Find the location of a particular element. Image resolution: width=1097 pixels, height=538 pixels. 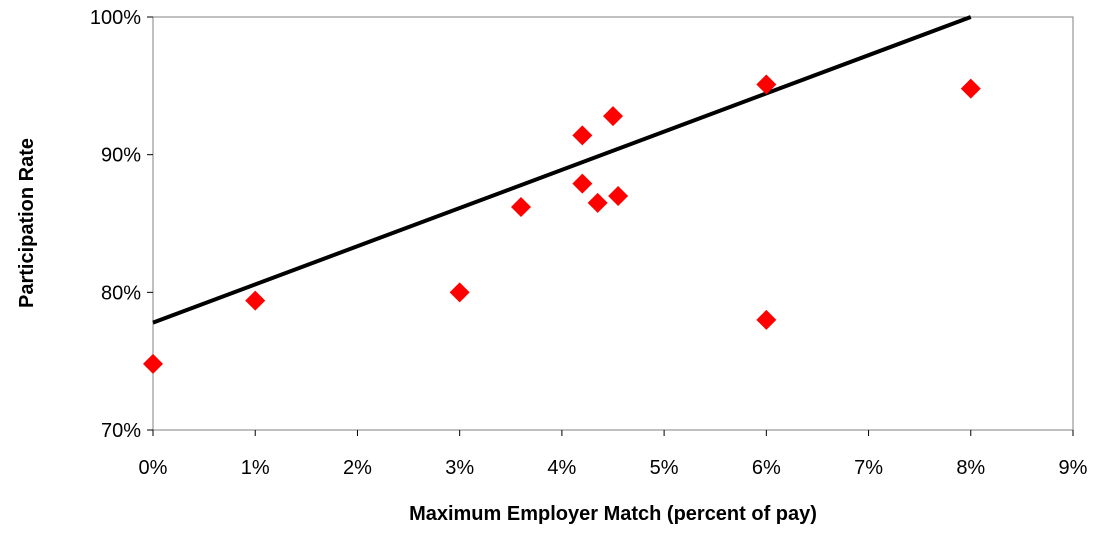

y-axis: 70% 80% 90% 100% is located at coordinates (121, 224).